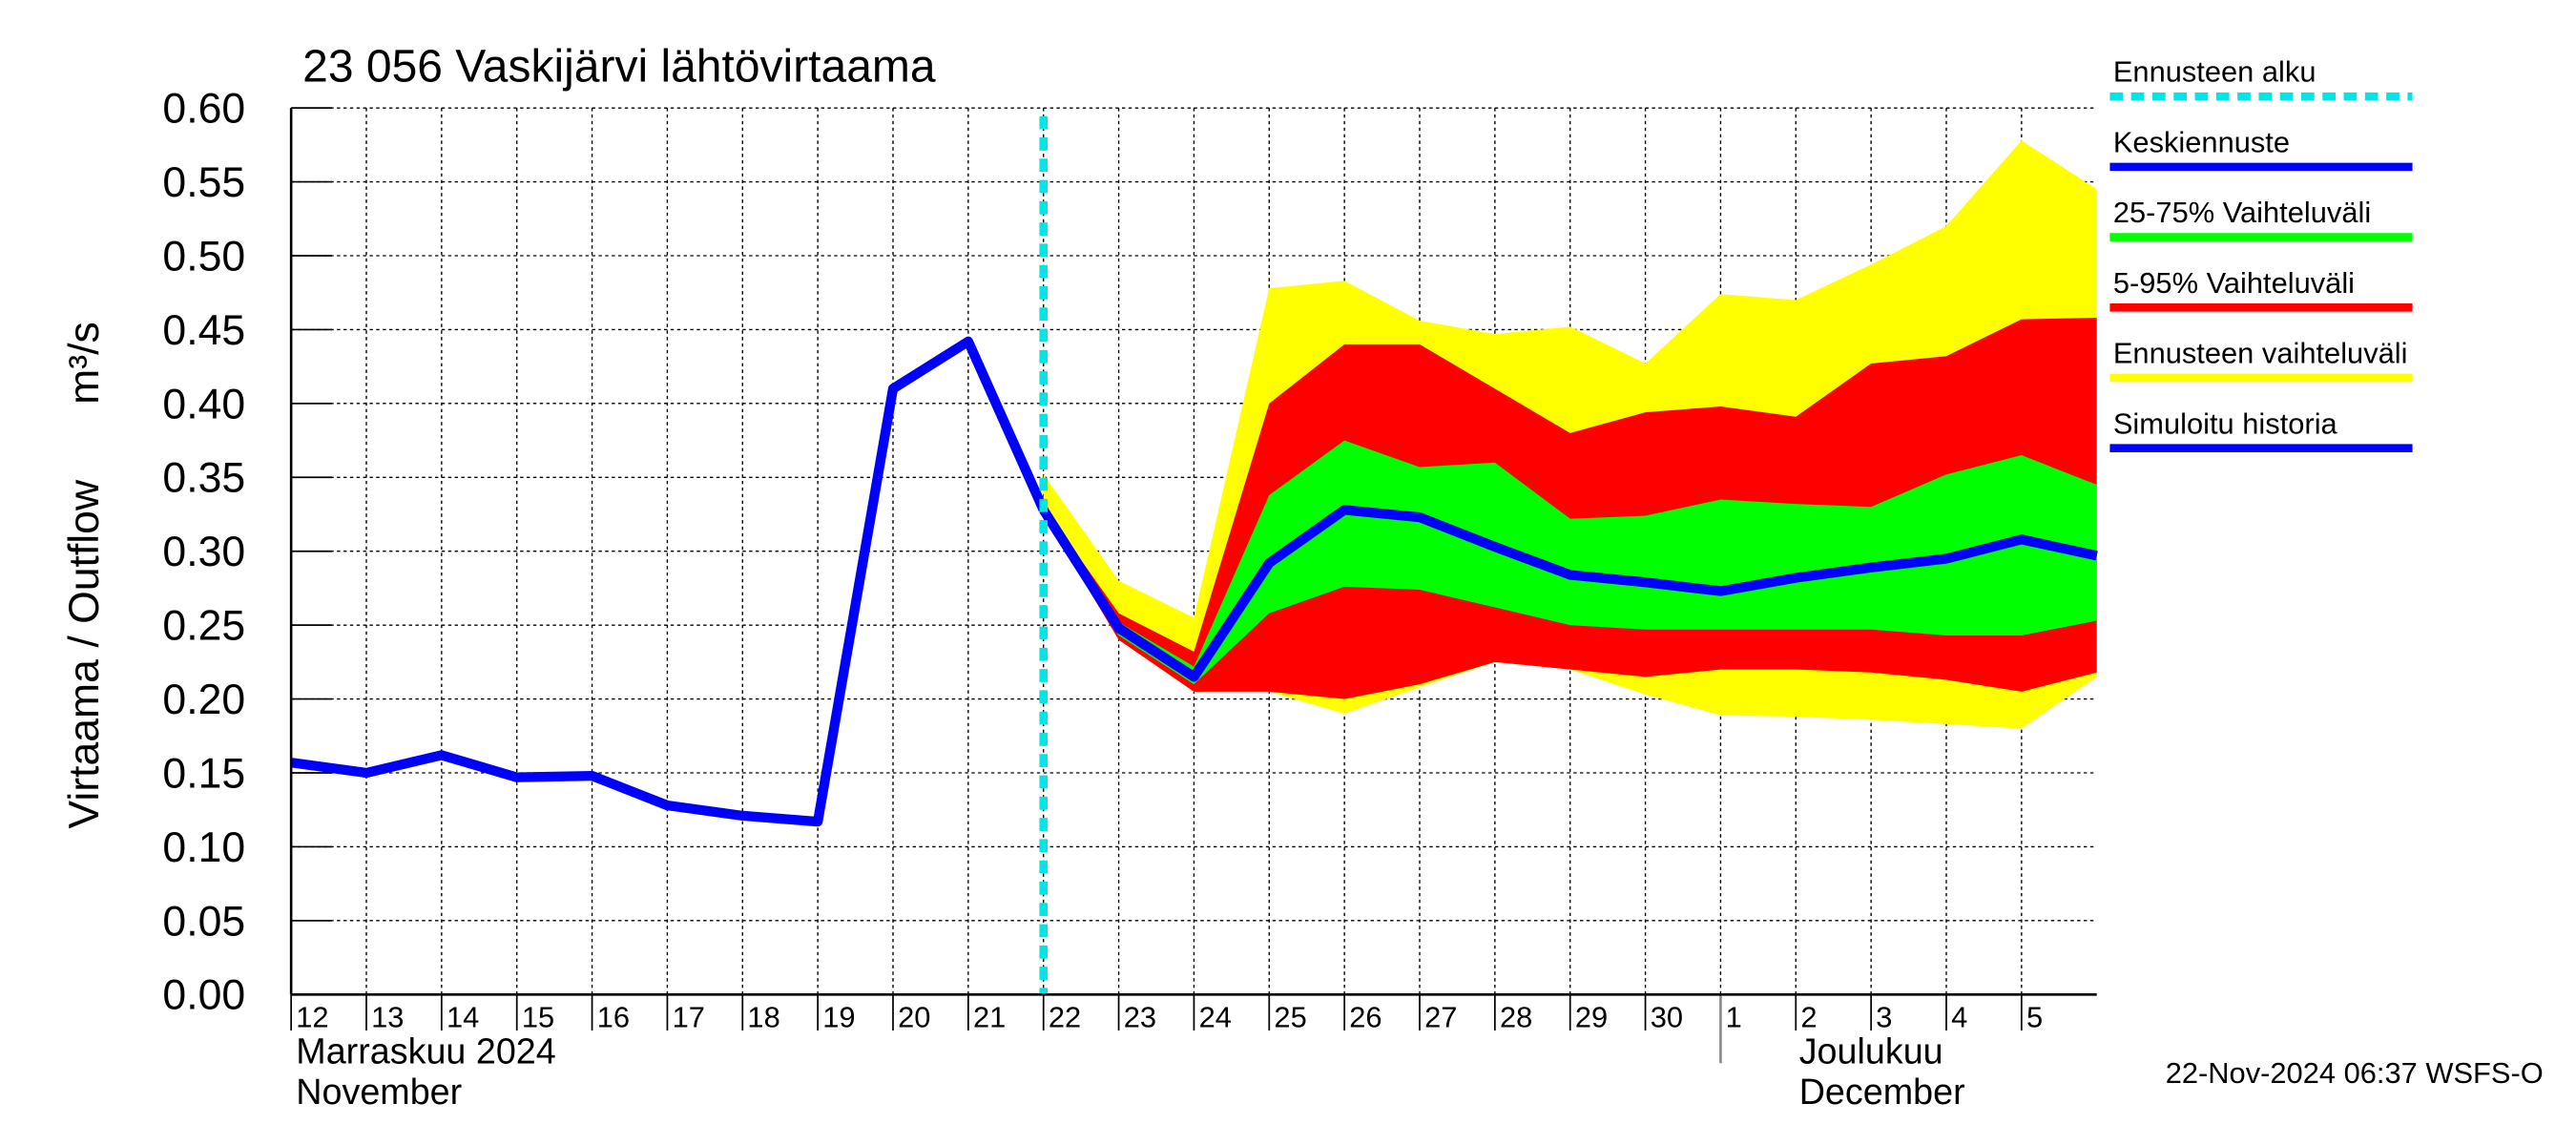  Describe the element at coordinates (2214, 72) in the screenshot. I see `legend-label: Ennusteen alku` at that location.